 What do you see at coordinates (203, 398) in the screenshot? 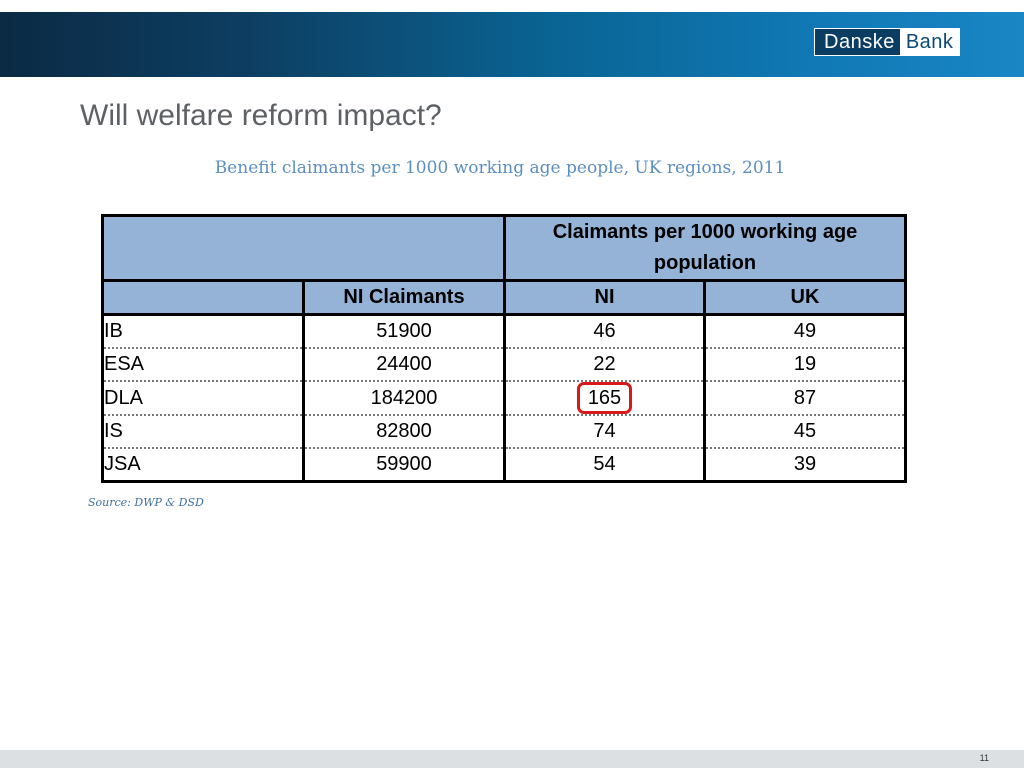
I see `row-label: DLA` at bounding box center [203, 398].